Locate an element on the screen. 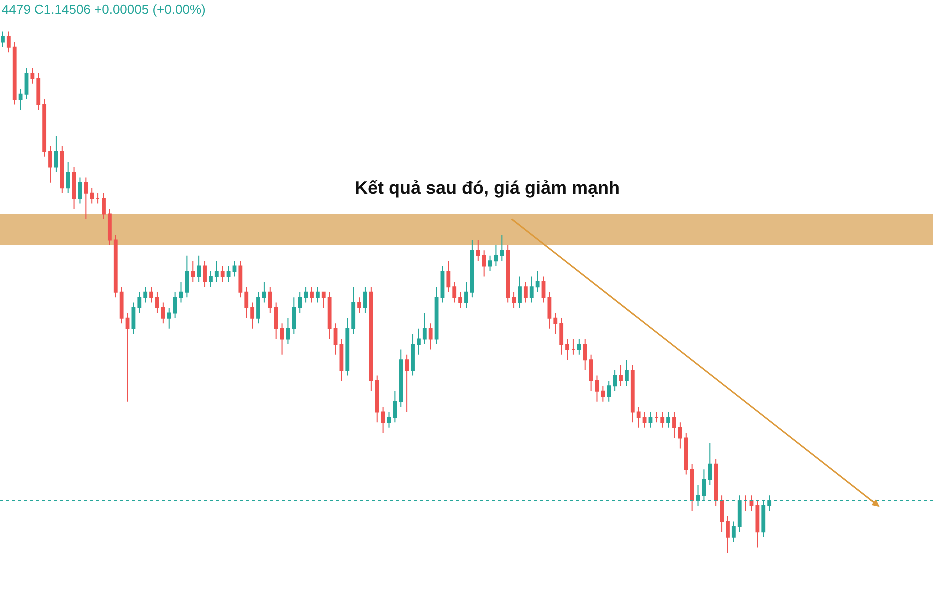 The image size is (933, 591). annotation: Kết quả sau đó, giá giảm mạnh is located at coordinates (487, 188).